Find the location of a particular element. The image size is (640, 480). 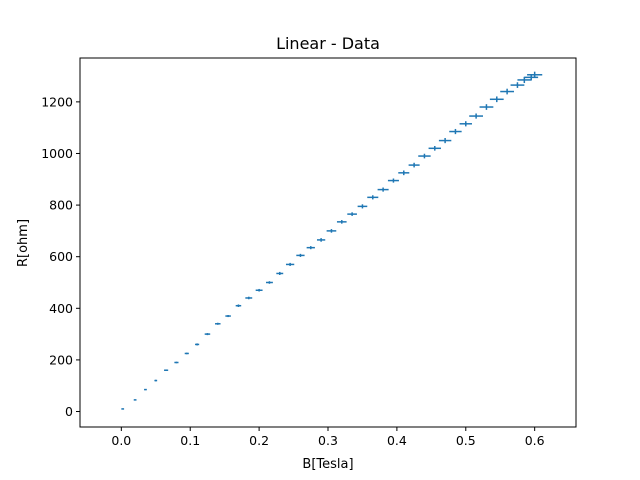

x-tick-label: 0.2 is located at coordinates (259, 440).